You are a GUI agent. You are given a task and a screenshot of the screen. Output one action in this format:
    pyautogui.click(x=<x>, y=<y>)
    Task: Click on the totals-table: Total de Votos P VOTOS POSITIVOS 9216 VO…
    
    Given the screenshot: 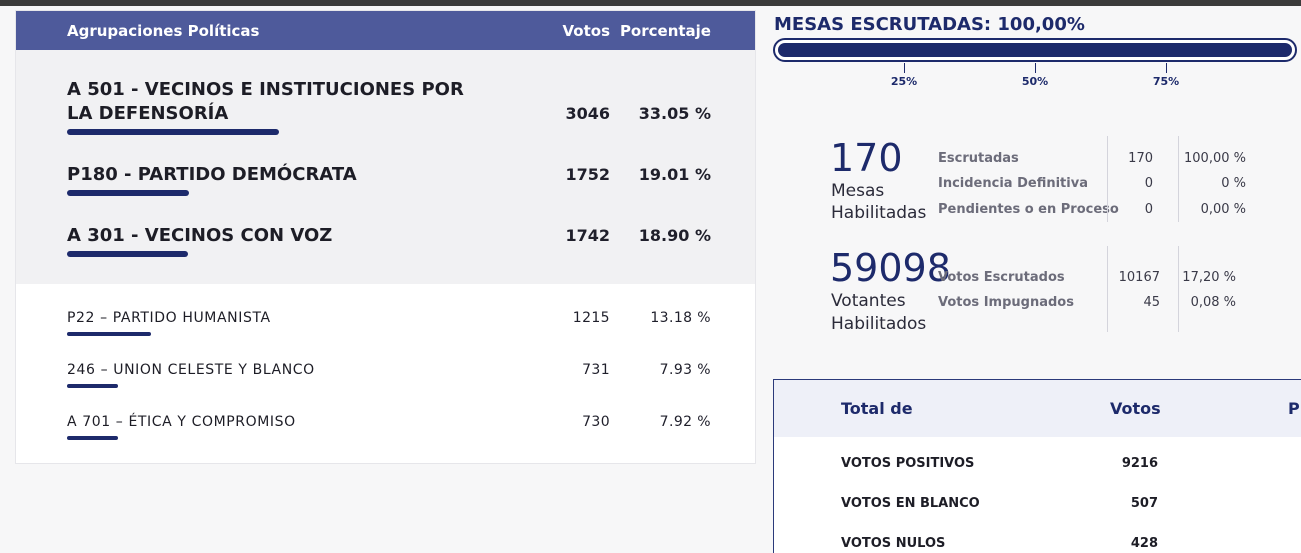 What is the action you would take?
    pyautogui.click(x=1037, y=466)
    